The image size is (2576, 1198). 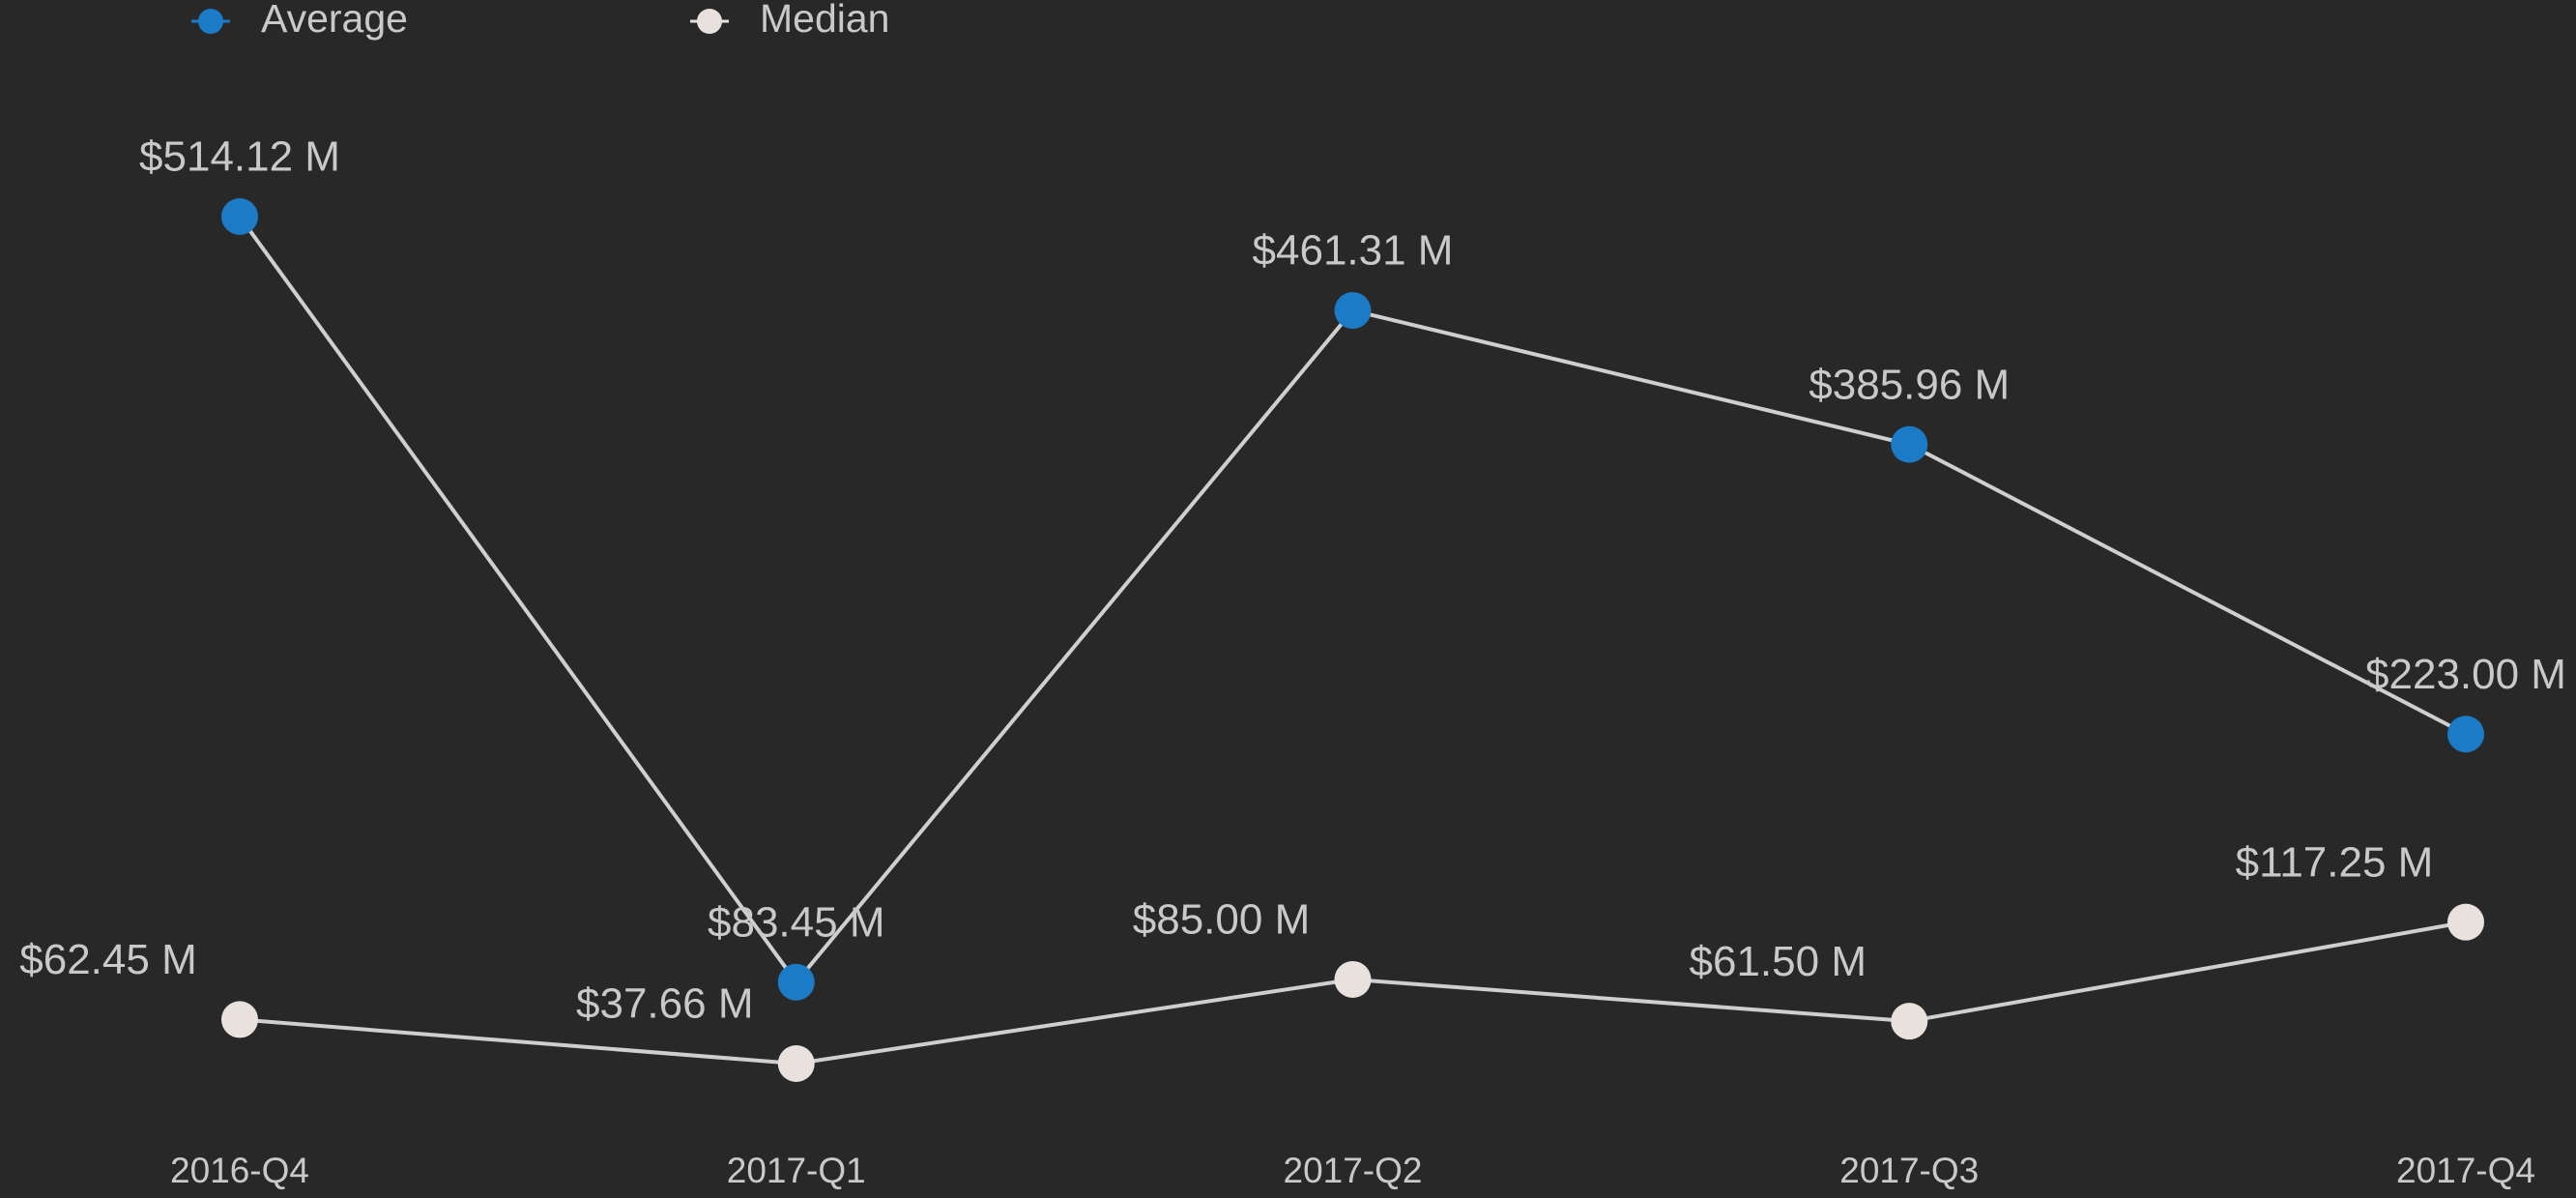 What do you see at coordinates (796, 922) in the screenshot?
I see `data-label: $83.45 M` at bounding box center [796, 922].